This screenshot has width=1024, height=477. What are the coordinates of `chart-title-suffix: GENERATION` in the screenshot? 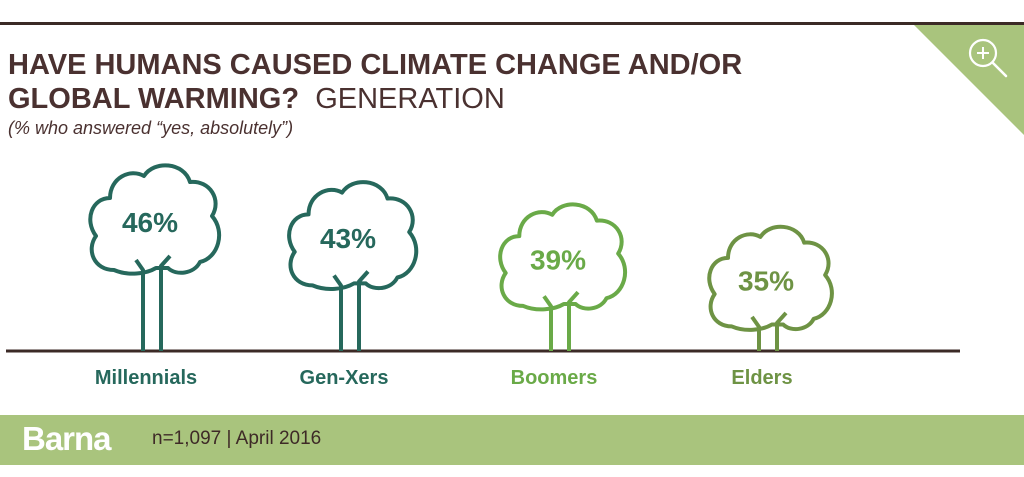 It's located at (410, 99).